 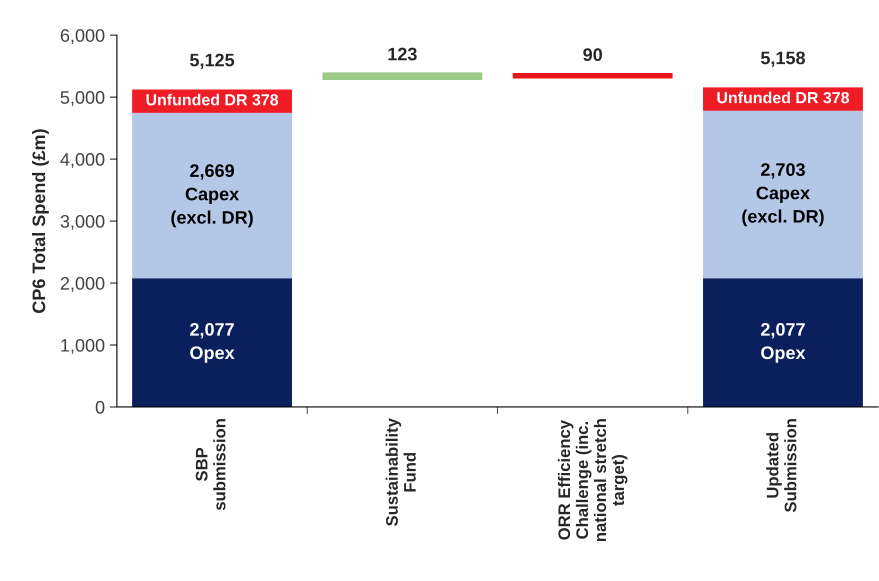 I want to click on y-tick-label: 4,000, so click(x=82, y=160).